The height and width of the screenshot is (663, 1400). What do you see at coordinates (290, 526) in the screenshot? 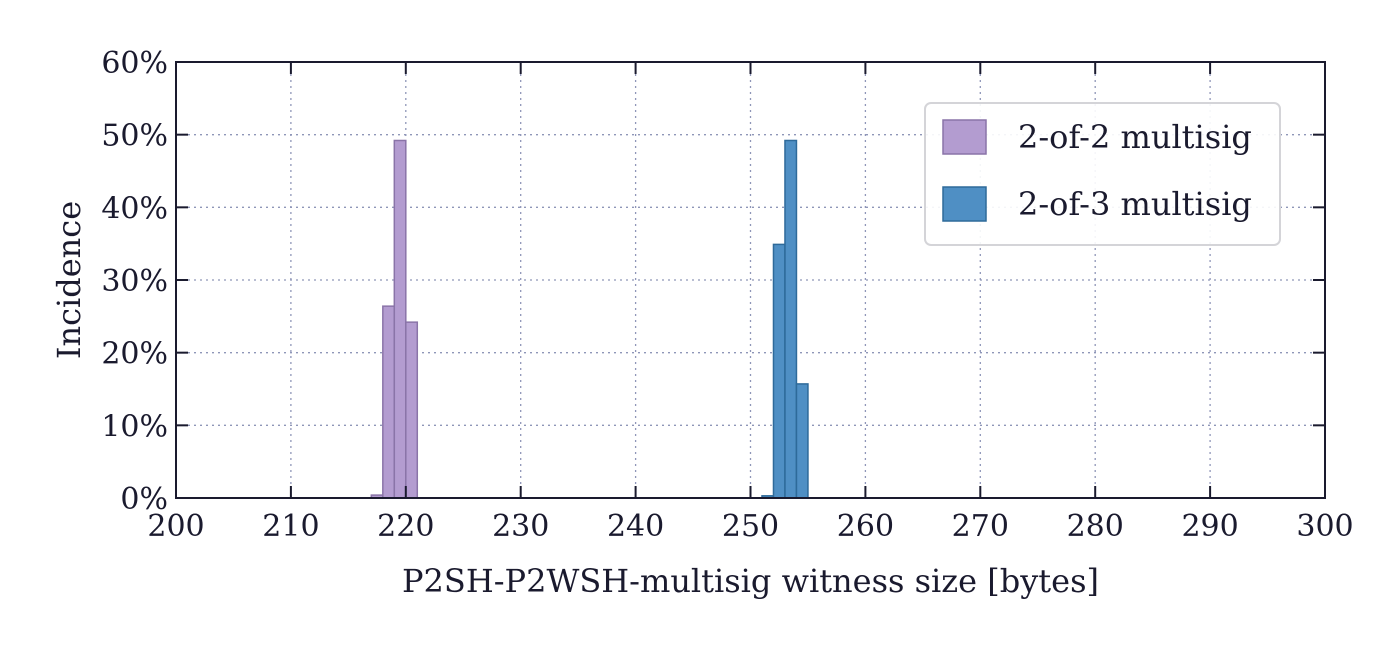
I see `x-tick-label: 210` at bounding box center [290, 526].